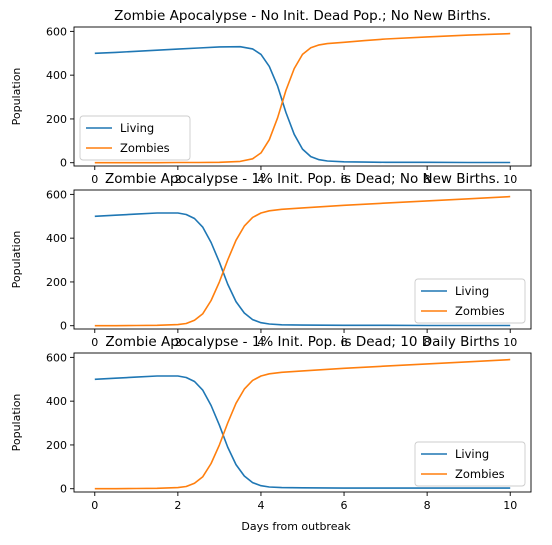 The width and height of the screenshot is (552, 545). What do you see at coordinates (296, 526) in the screenshot?
I see `figure-xlabel: Days from outbreak` at bounding box center [296, 526].